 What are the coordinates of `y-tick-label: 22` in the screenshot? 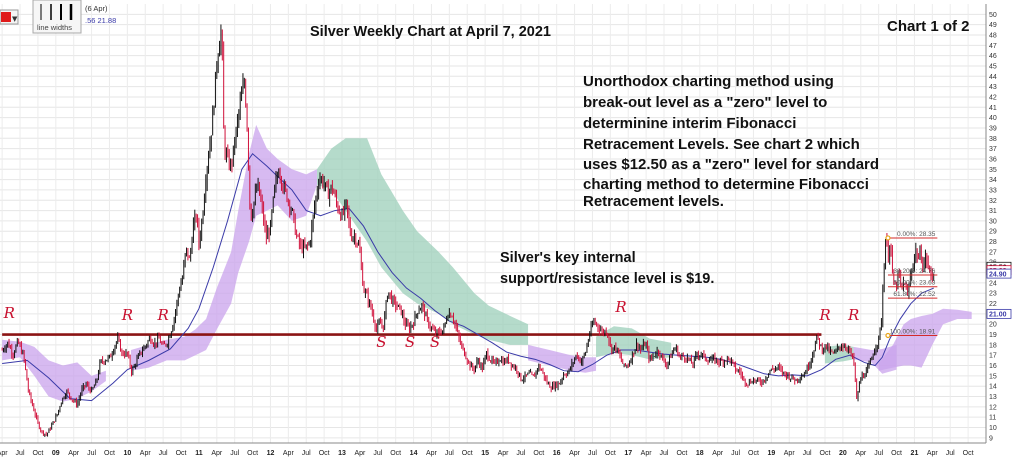 It's located at (993, 304).